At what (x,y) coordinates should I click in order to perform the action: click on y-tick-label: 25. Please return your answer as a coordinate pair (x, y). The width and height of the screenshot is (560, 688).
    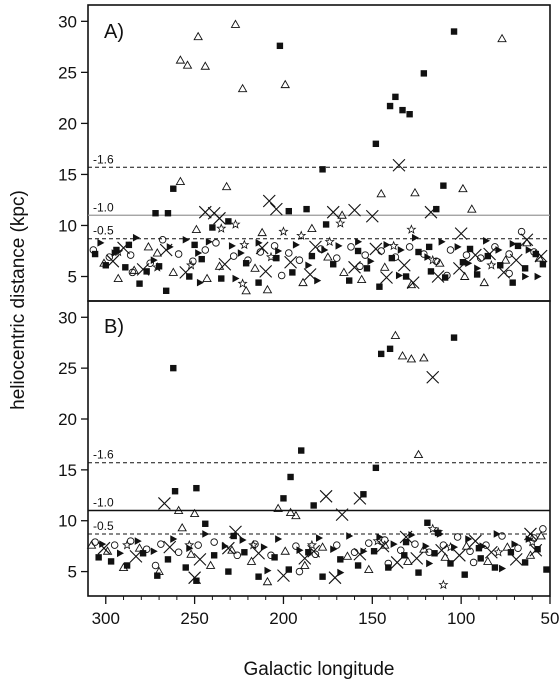
    Looking at the image, I should click on (67, 368).